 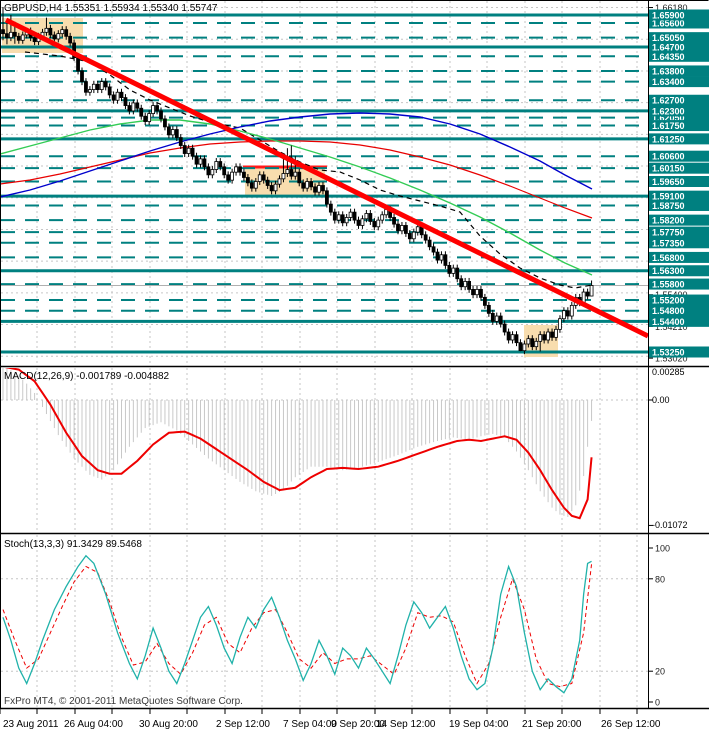 What do you see at coordinates (668, 23) in the screenshot?
I see `level-price-label: 1.65600` at bounding box center [668, 23].